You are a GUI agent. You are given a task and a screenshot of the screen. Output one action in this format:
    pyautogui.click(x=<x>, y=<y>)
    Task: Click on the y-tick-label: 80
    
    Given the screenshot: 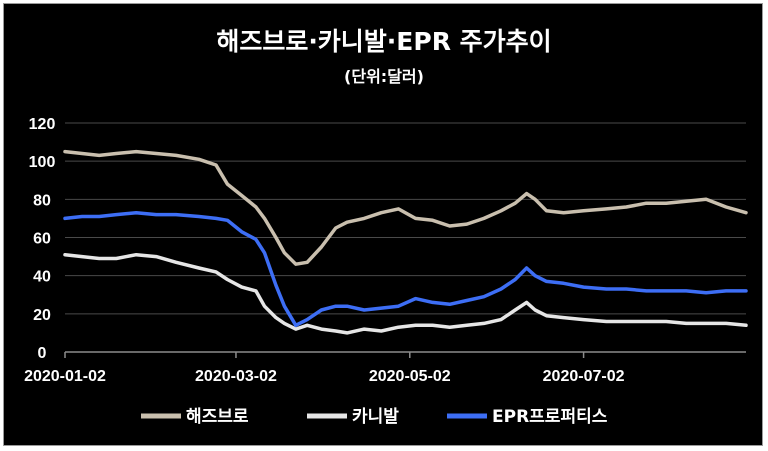 What is the action you would take?
    pyautogui.click(x=42, y=200)
    